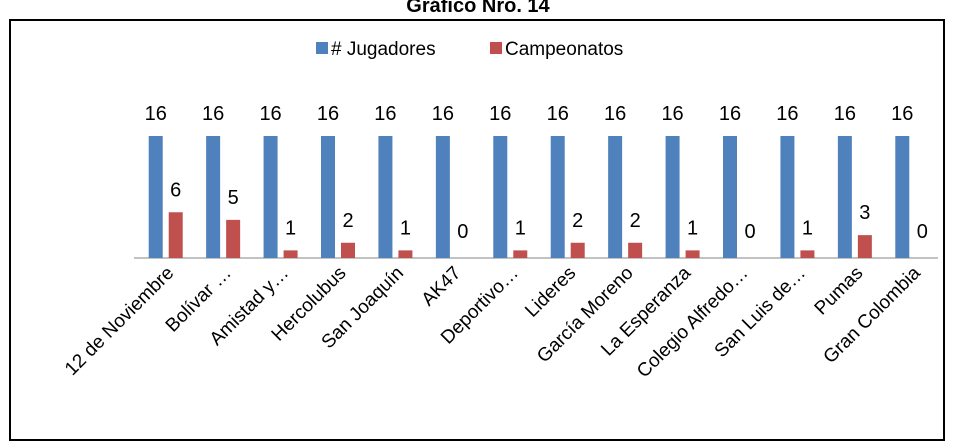 The image size is (955, 441). Describe the element at coordinates (175, 190) in the screenshot. I see `data-label: 6` at that location.